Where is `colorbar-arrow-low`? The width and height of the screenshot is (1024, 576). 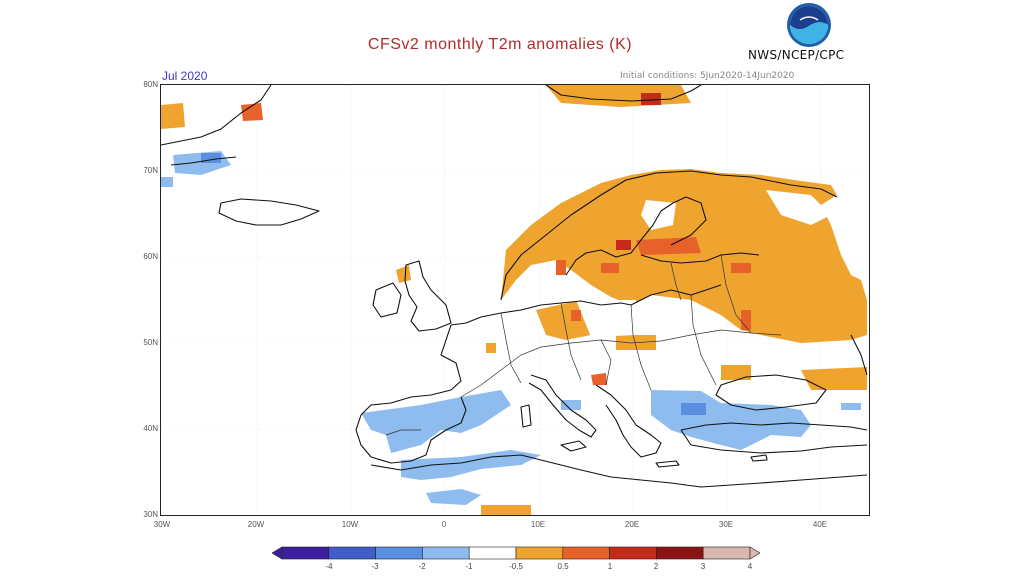
colorbar-arrow-low is located at coordinates (277, 553).